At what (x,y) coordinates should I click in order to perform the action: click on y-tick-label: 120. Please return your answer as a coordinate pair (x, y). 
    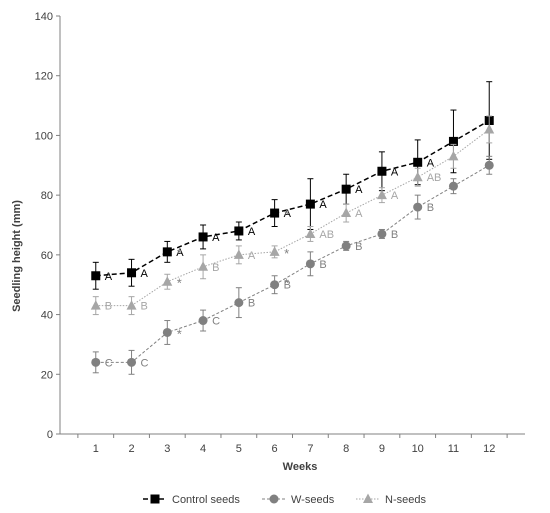
    Looking at the image, I should click on (44, 77).